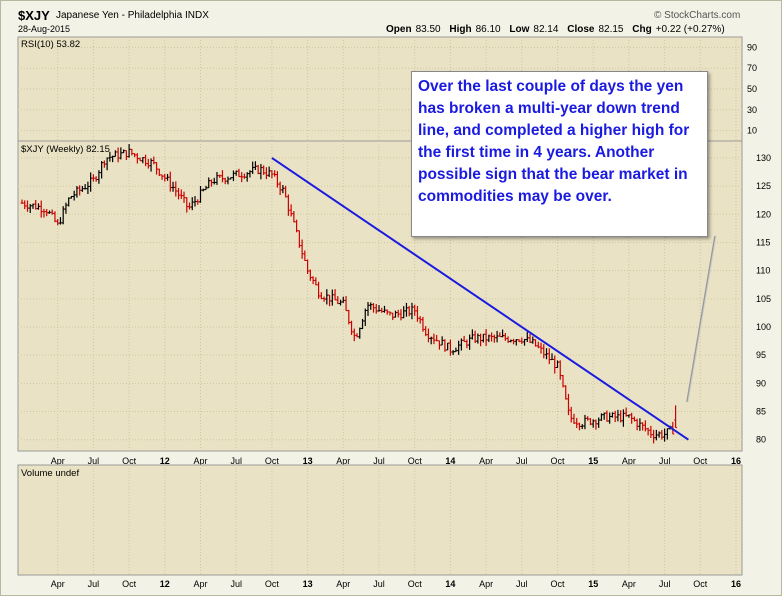 The height and width of the screenshot is (596, 782). Describe the element at coordinates (611, 29) in the screenshot. I see `close-value: 82.15` at that location.